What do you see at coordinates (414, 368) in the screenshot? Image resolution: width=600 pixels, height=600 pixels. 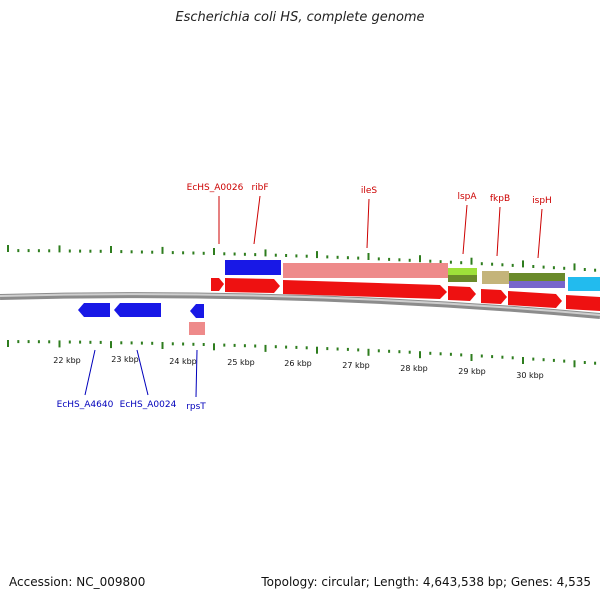 I see `ruler-label: 28 kbp` at bounding box center [414, 368].